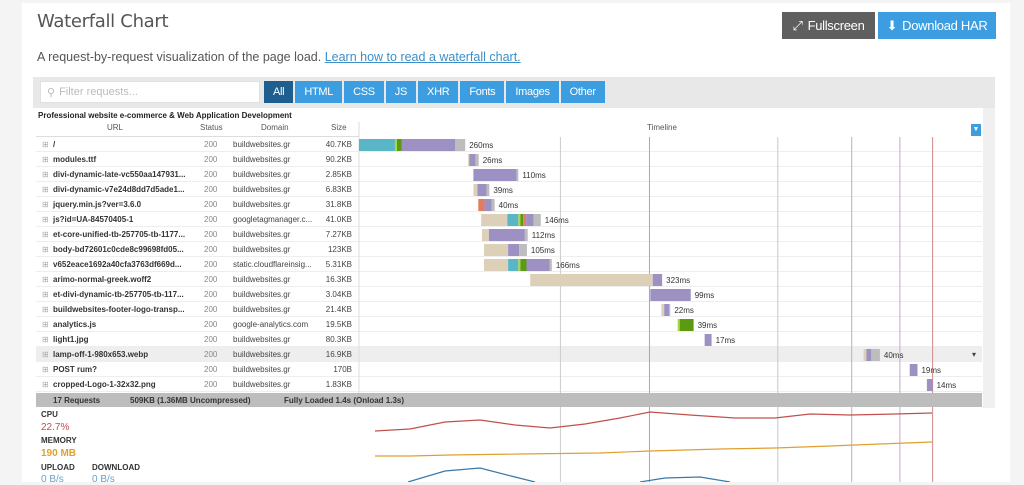  What do you see at coordinates (522, 220) in the screenshot?
I see `timing-segment-ssl` at bounding box center [522, 220].